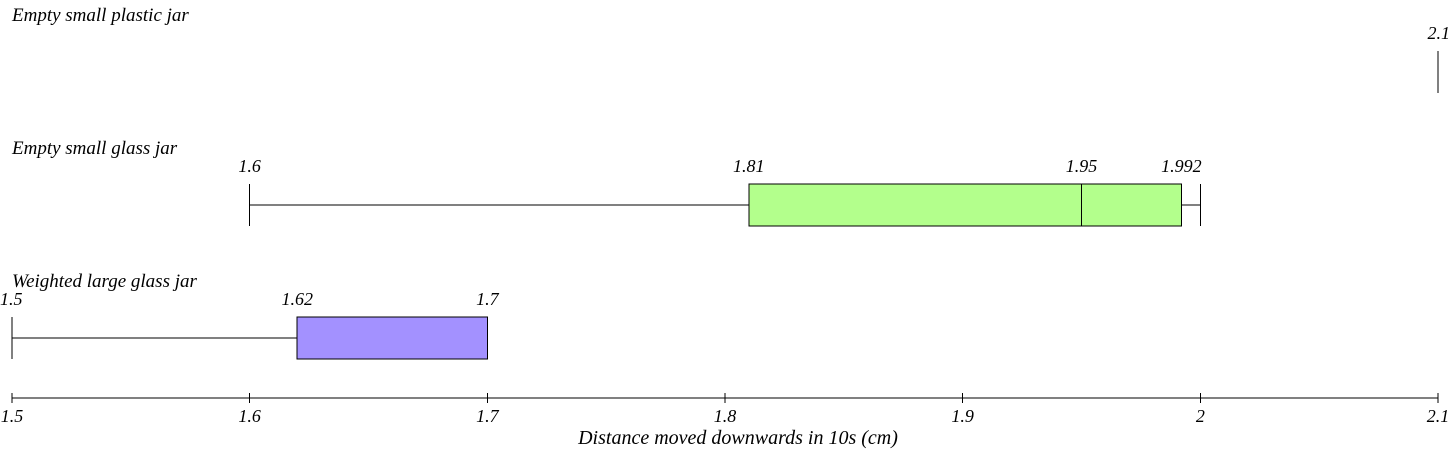 The width and height of the screenshot is (1450, 450). I want to click on value-label: 1.5, so click(11, 299).